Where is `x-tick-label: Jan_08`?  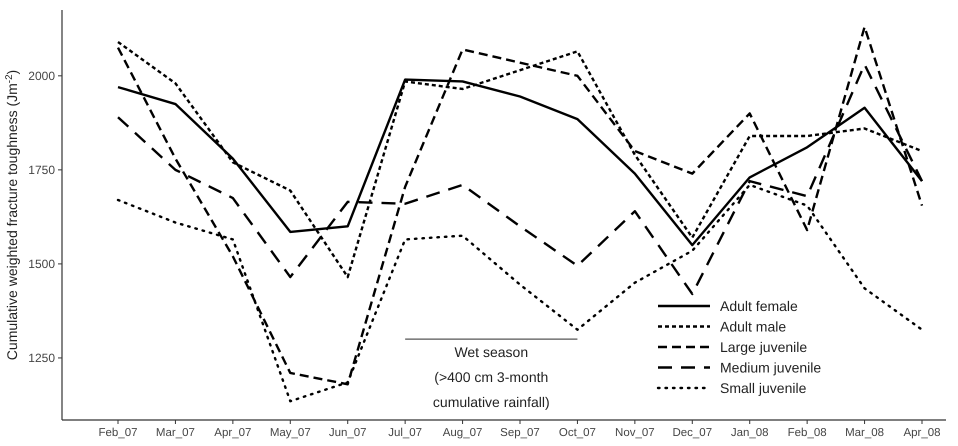 x-tick-label: Jan_08 is located at coordinates (749, 433).